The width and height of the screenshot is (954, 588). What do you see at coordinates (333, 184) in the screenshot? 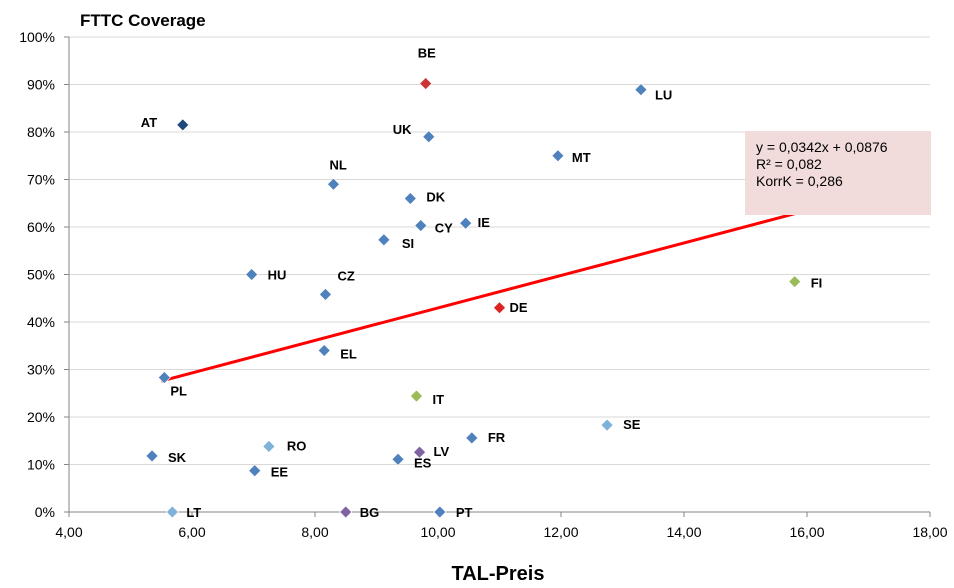
I see `data-point-nl` at bounding box center [333, 184].